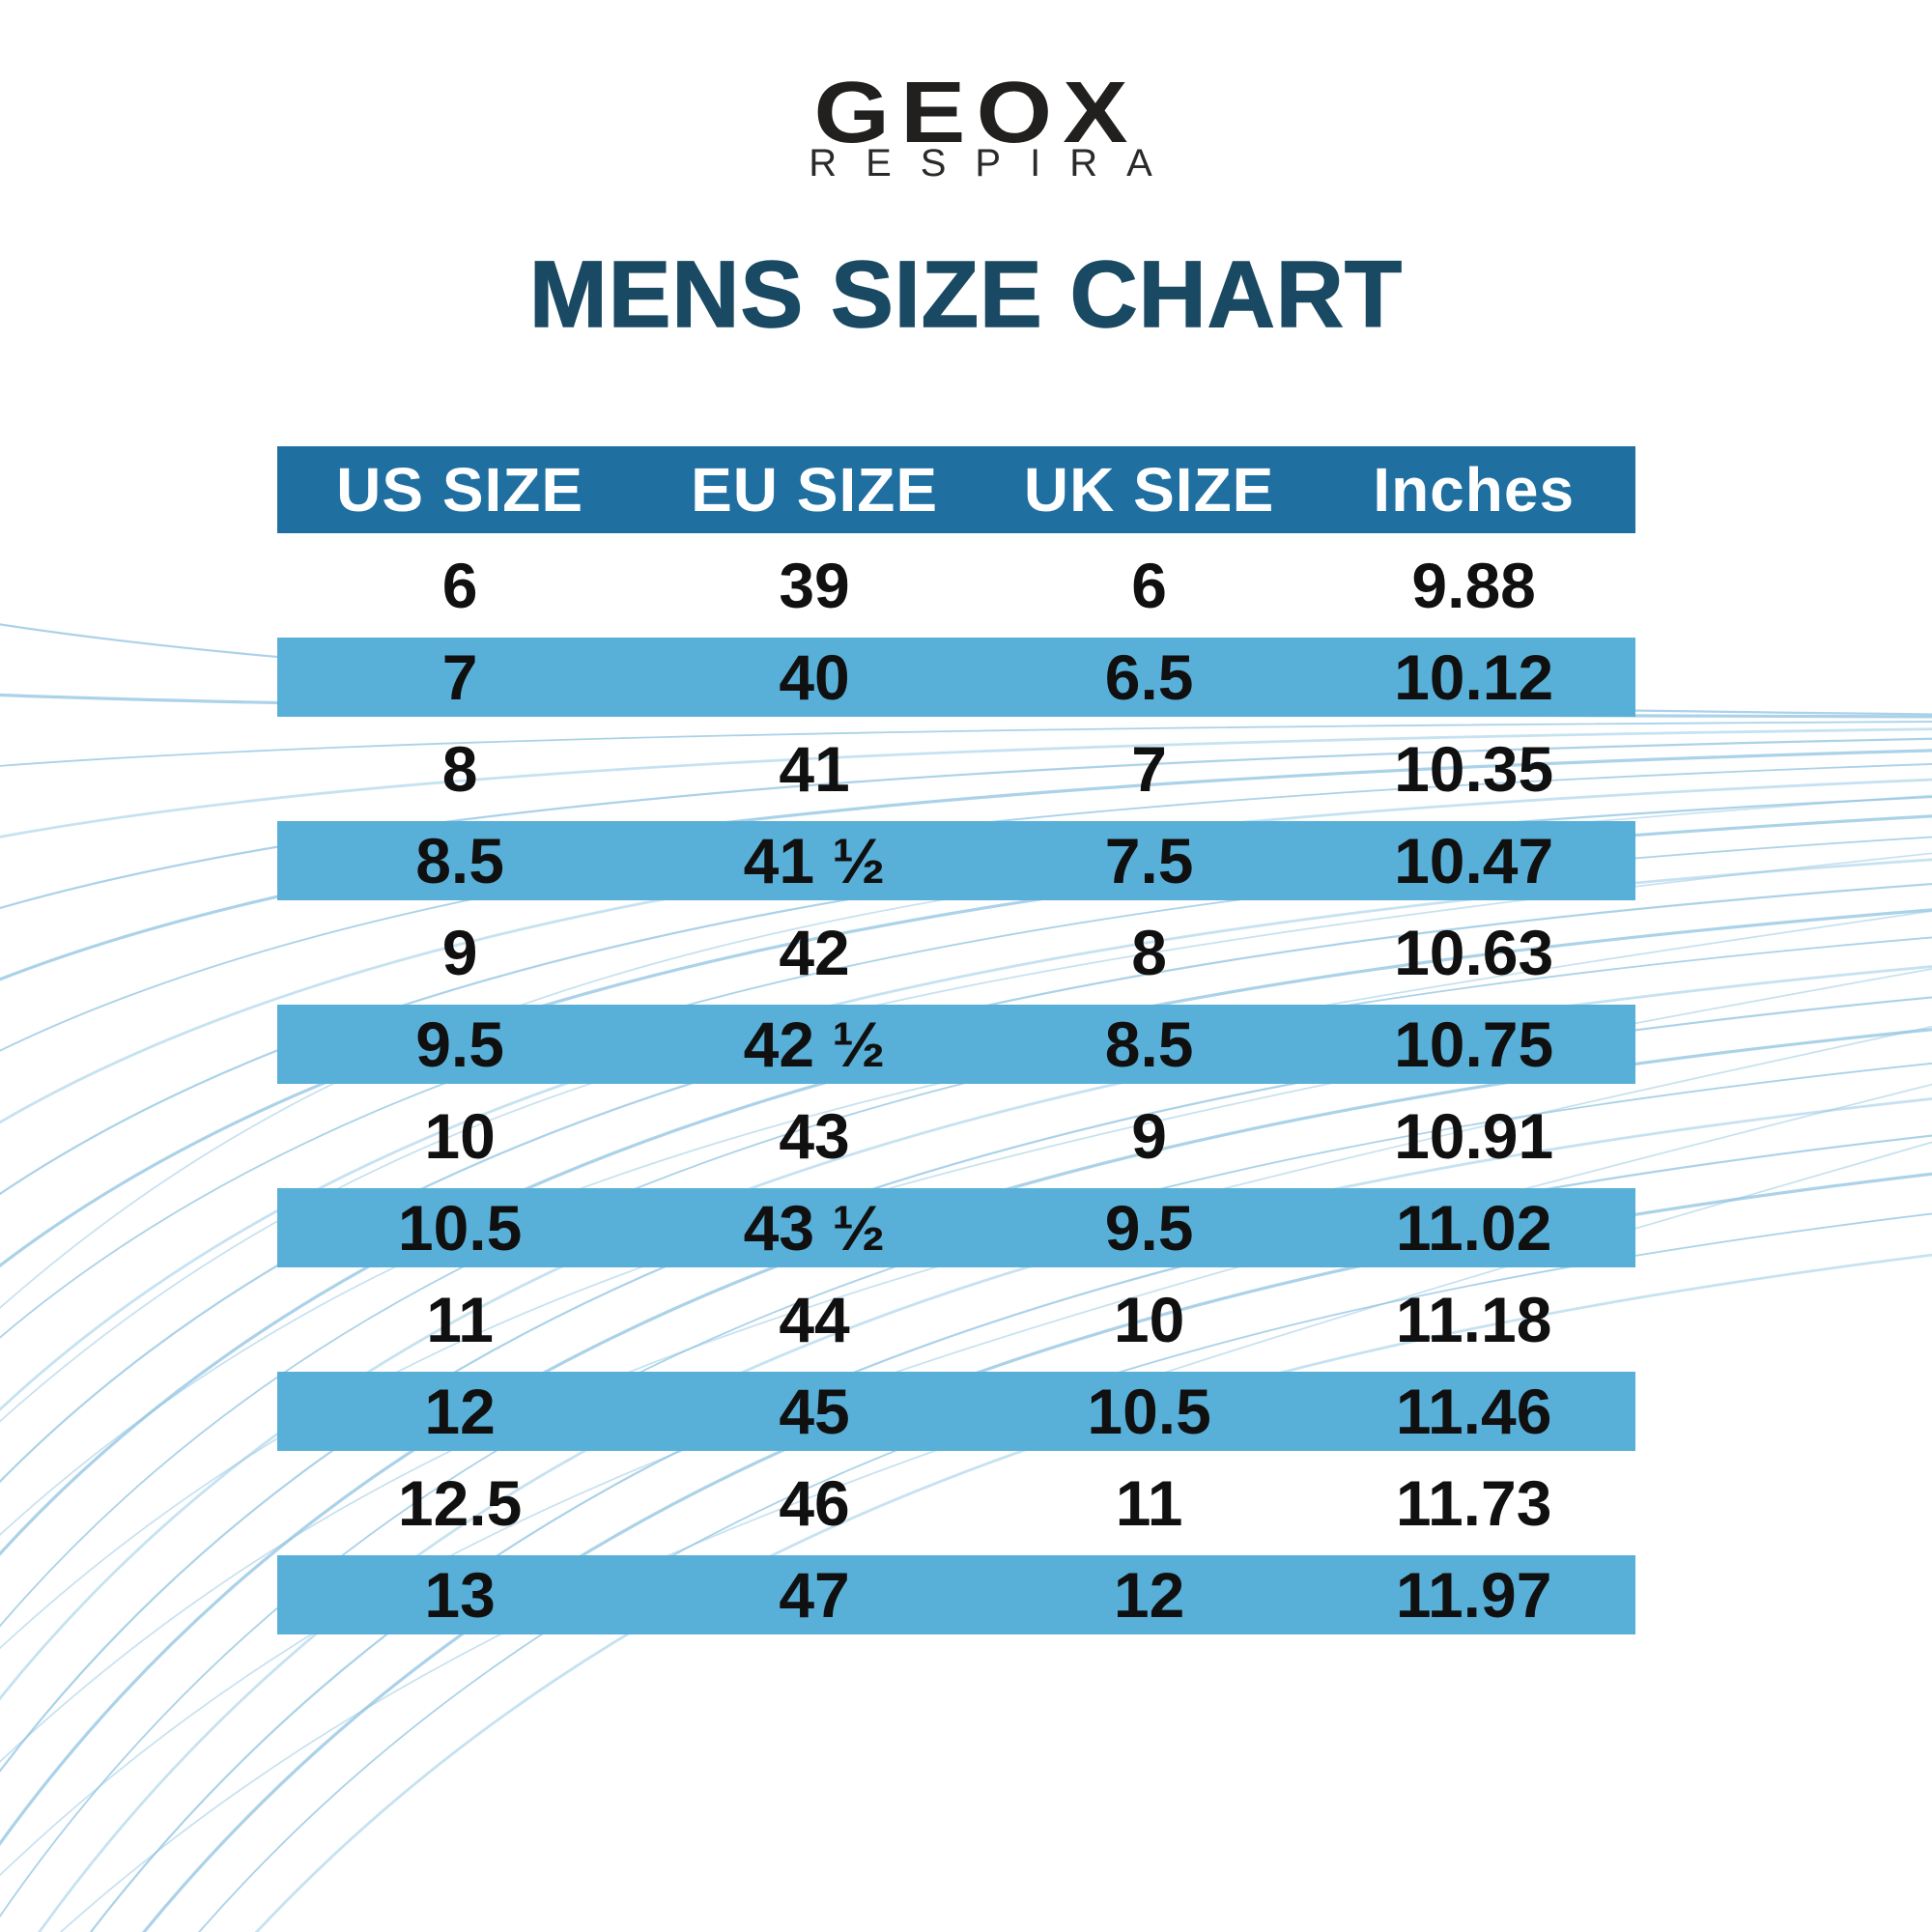  Describe the element at coordinates (956, 769) in the screenshot. I see `size-row: 8 41 7 10.35` at that location.